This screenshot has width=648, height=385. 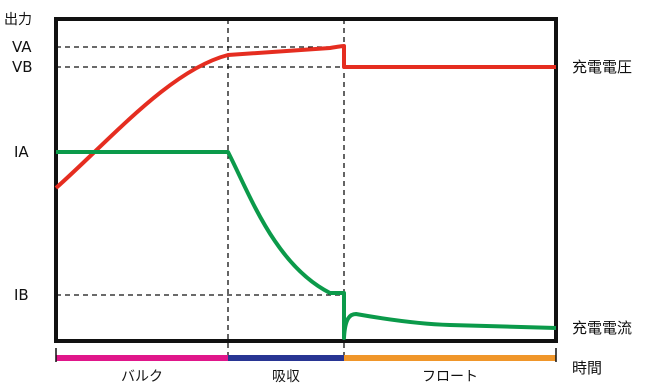 What do you see at coordinates (602, 67) in the screenshot?
I see `voltage-curve-label: 充電電圧` at bounding box center [602, 67].